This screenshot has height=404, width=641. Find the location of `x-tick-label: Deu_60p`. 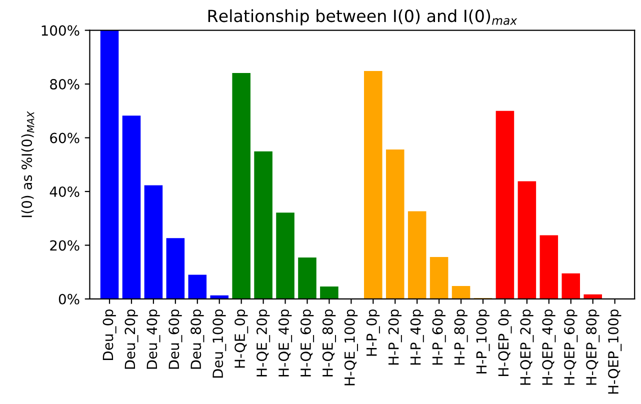

x-tick-label: Deu_60p is located at coordinates (175, 339).